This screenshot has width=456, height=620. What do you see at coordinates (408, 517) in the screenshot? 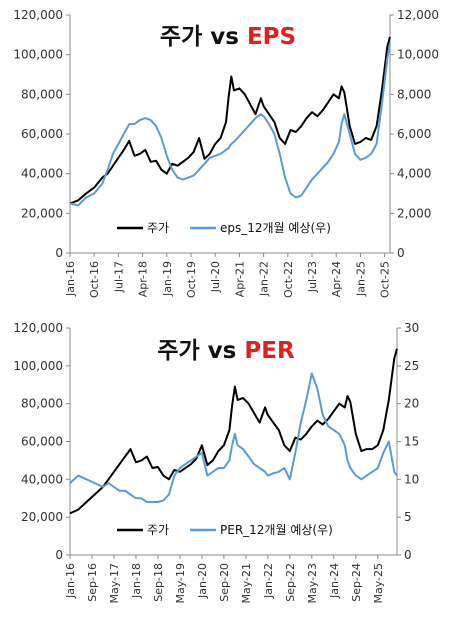
I see `right-tick-label: 5` at bounding box center [408, 517].